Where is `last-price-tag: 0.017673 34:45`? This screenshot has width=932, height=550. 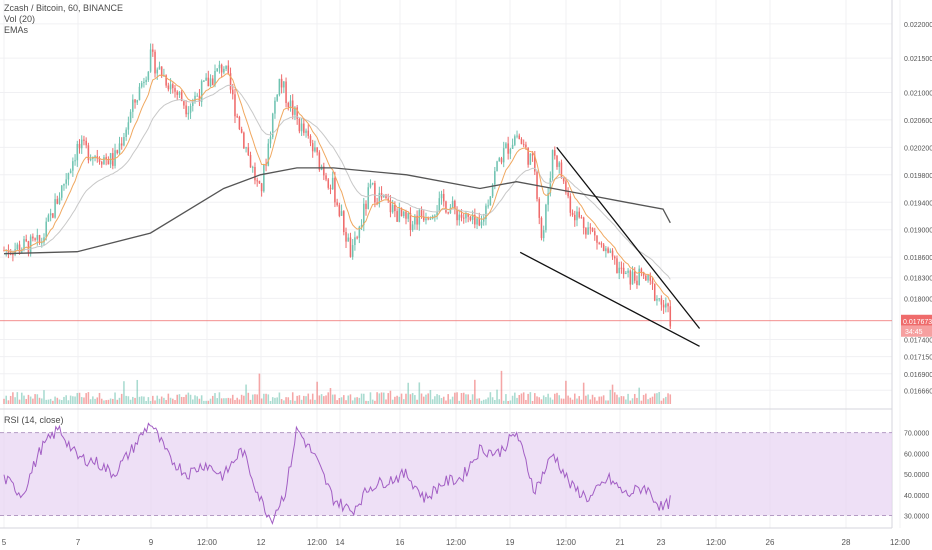 last-price-tag: 0.017673 34:45 is located at coordinates (916, 325).